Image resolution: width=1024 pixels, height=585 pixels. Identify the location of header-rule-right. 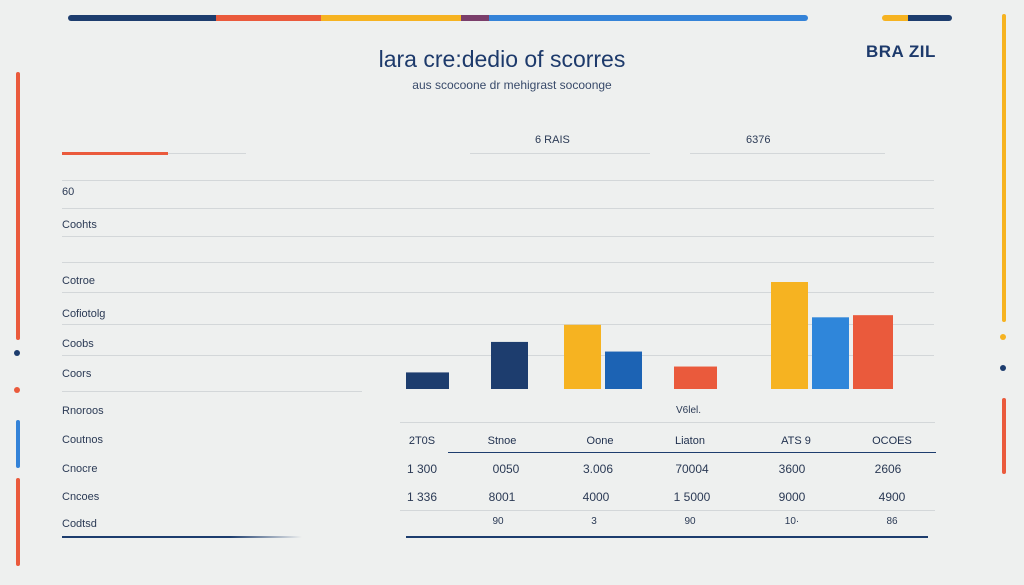
(787, 153).